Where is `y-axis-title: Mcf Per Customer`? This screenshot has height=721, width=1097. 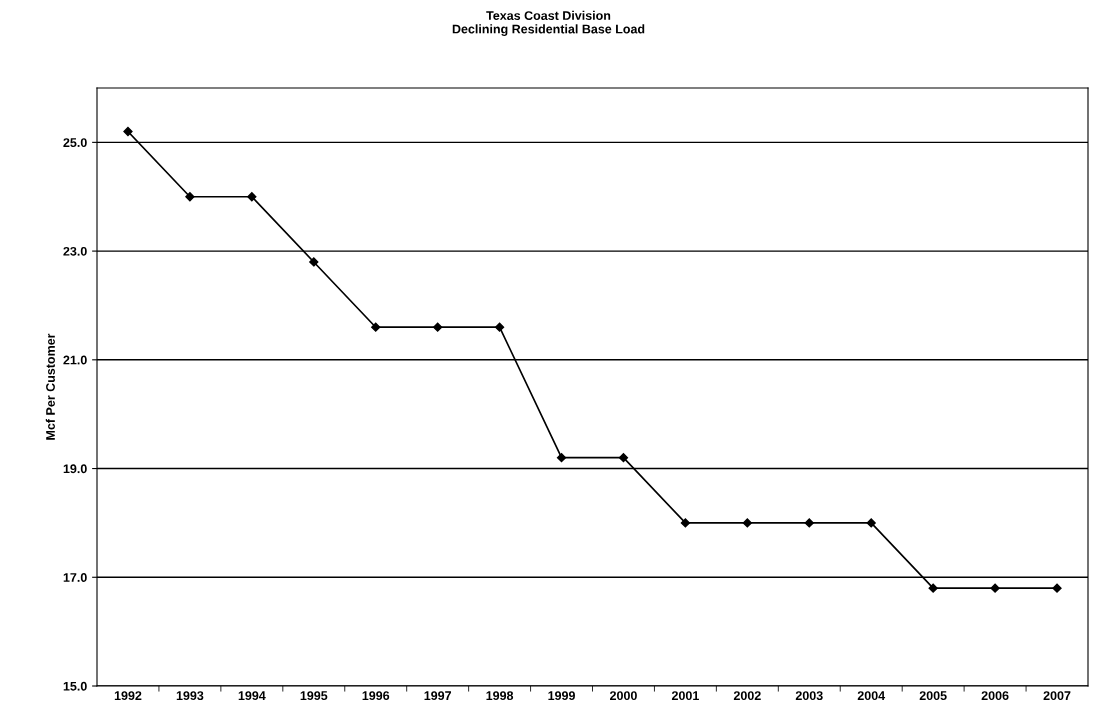
y-axis-title: Mcf Per Customer is located at coordinates (50, 386).